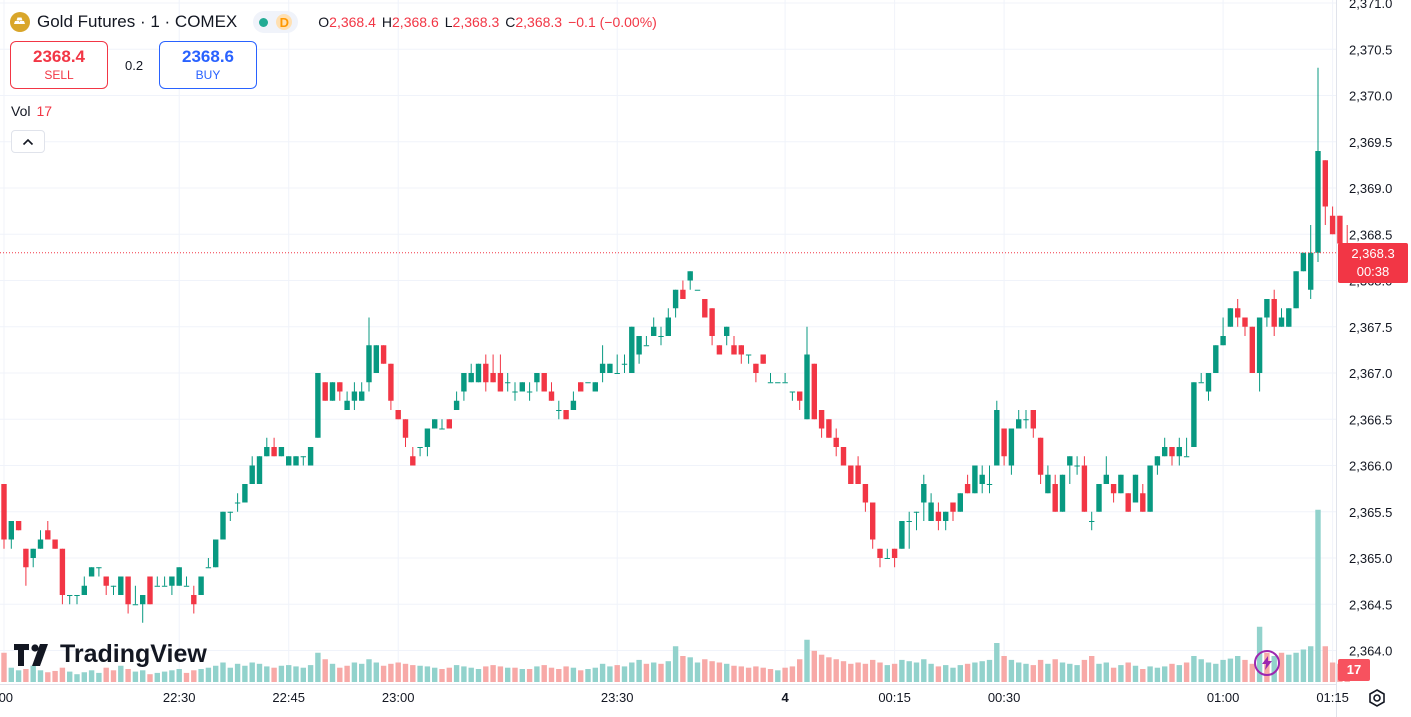  I want to click on volume-label: Vol, so click(21, 111).